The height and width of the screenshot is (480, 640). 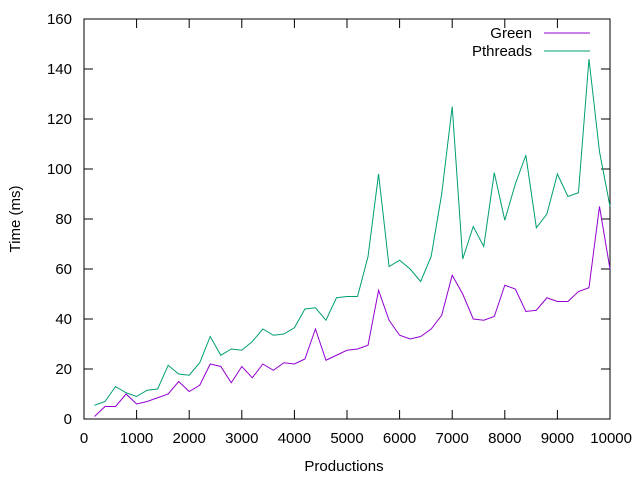 I want to click on y-tick-label: 40, so click(x=63, y=319).